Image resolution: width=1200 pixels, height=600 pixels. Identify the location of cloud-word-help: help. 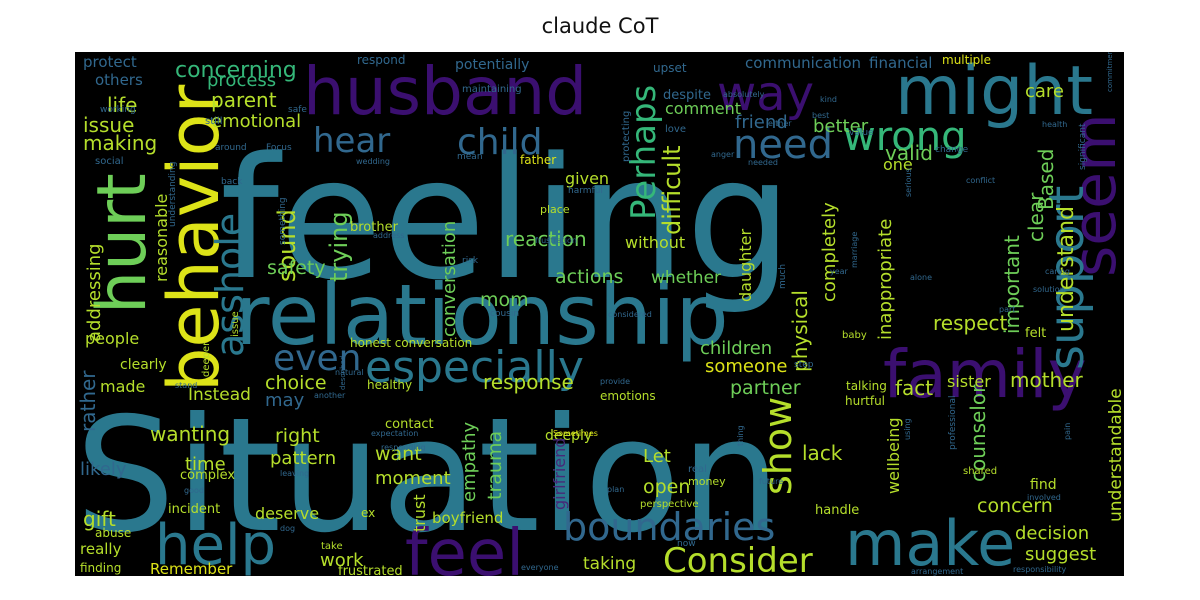
(215, 544).